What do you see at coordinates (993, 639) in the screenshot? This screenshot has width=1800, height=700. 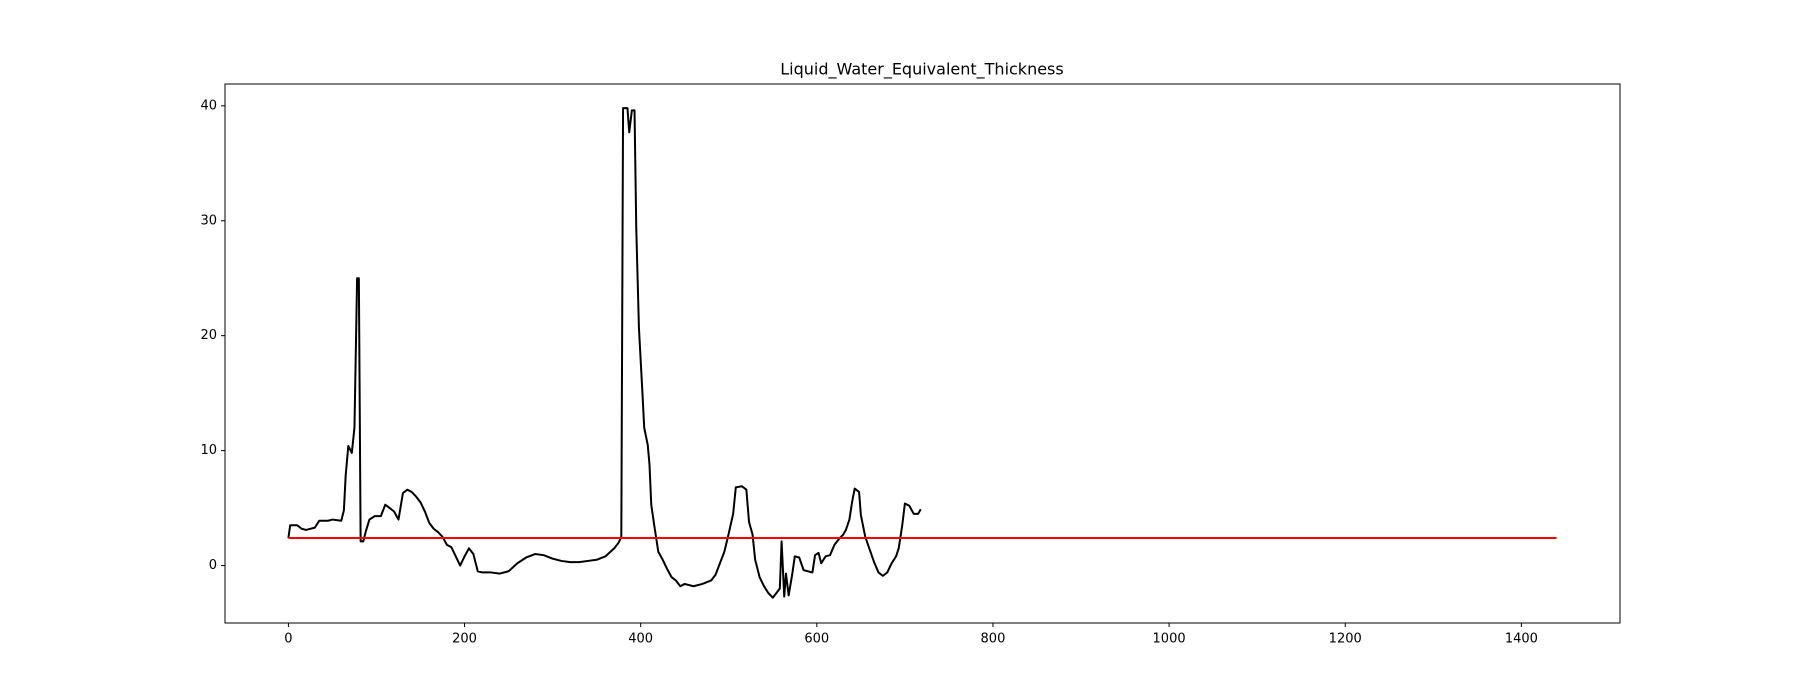 I see `x-tick-label: 800` at bounding box center [993, 639].